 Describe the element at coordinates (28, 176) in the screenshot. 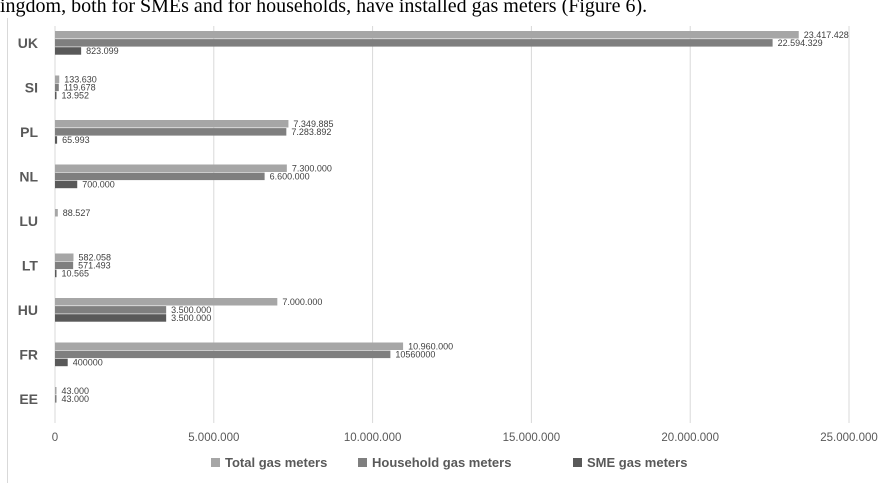

I see `category-label: NL` at that location.